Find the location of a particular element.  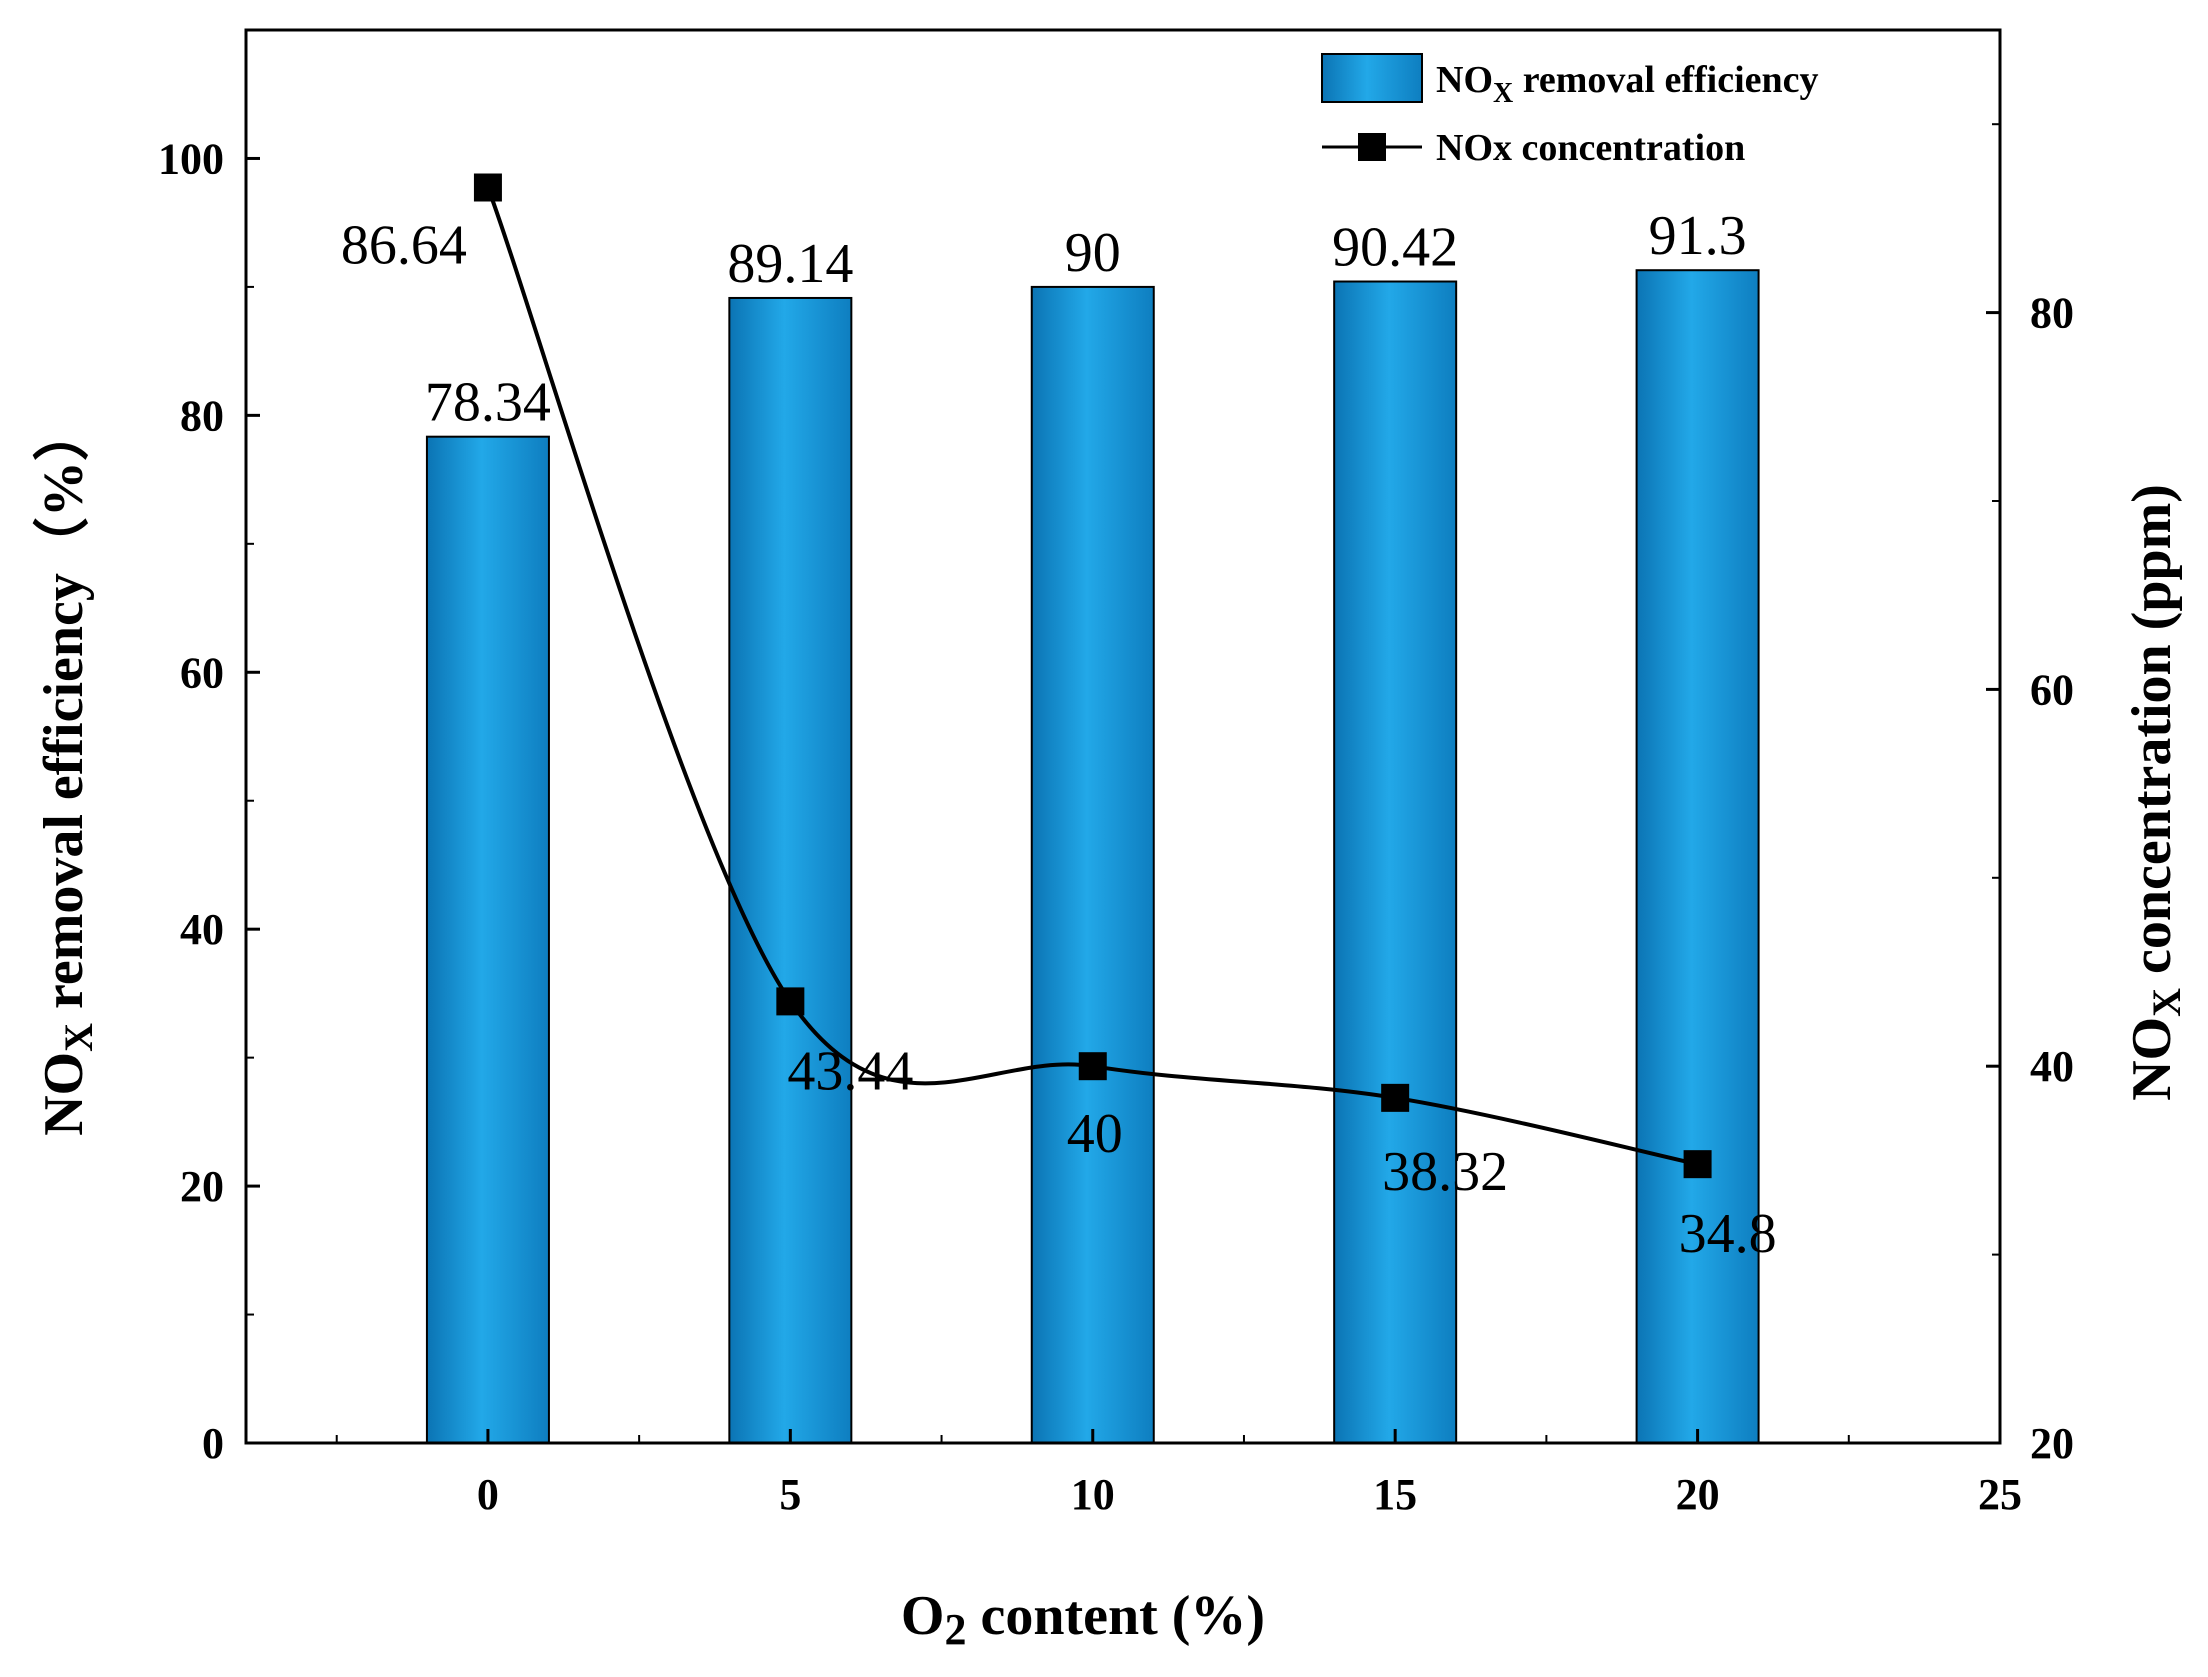

x-tick-label: 25 is located at coordinates (2000, 1494).